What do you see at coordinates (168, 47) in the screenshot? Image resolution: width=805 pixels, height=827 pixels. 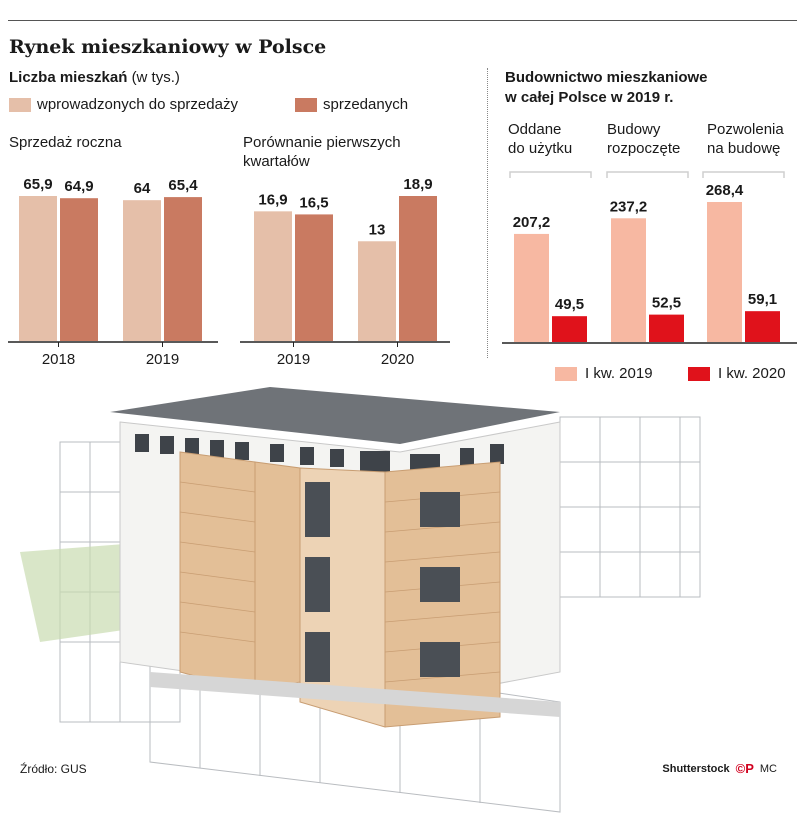 I see `page-title: Rynek mieszkaniowy w Polsce` at bounding box center [168, 47].